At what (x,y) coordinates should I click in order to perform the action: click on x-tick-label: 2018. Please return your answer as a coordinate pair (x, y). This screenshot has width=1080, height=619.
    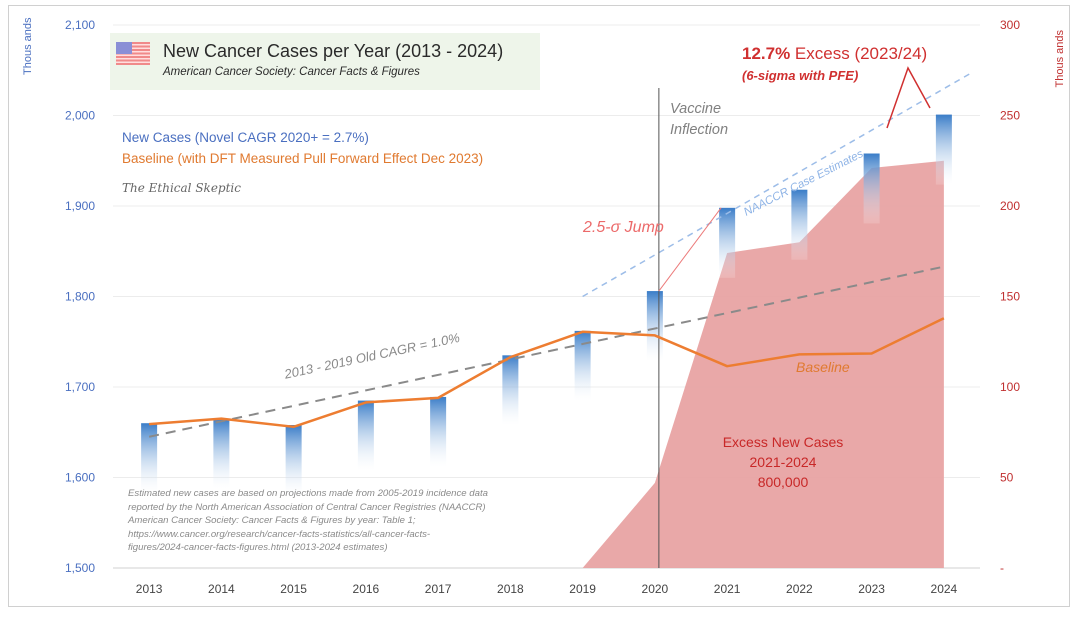
    Looking at the image, I should click on (510, 589).